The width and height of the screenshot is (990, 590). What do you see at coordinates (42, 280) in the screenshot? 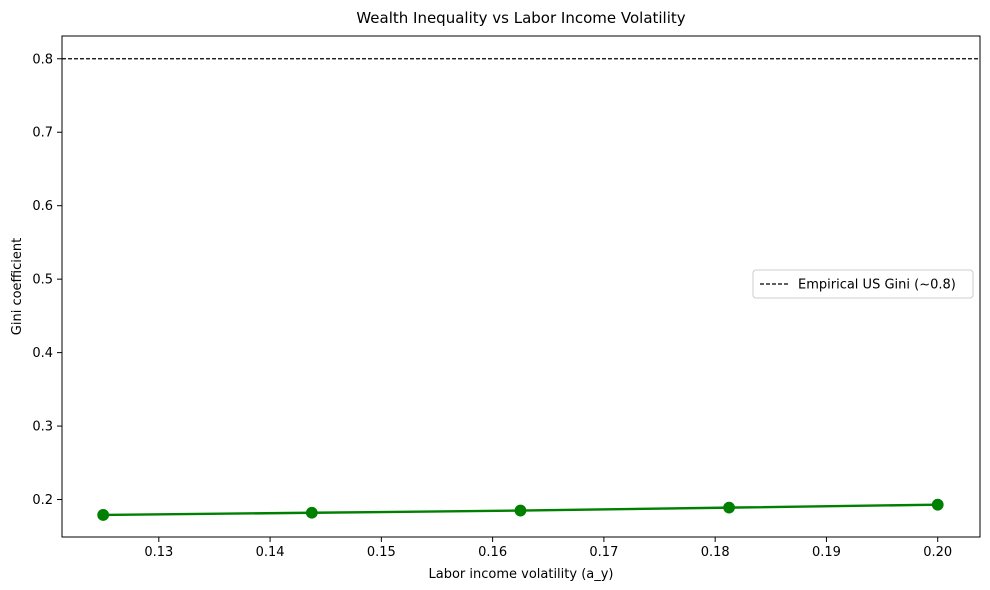
I see `y-tick-label: 0.5` at bounding box center [42, 280].